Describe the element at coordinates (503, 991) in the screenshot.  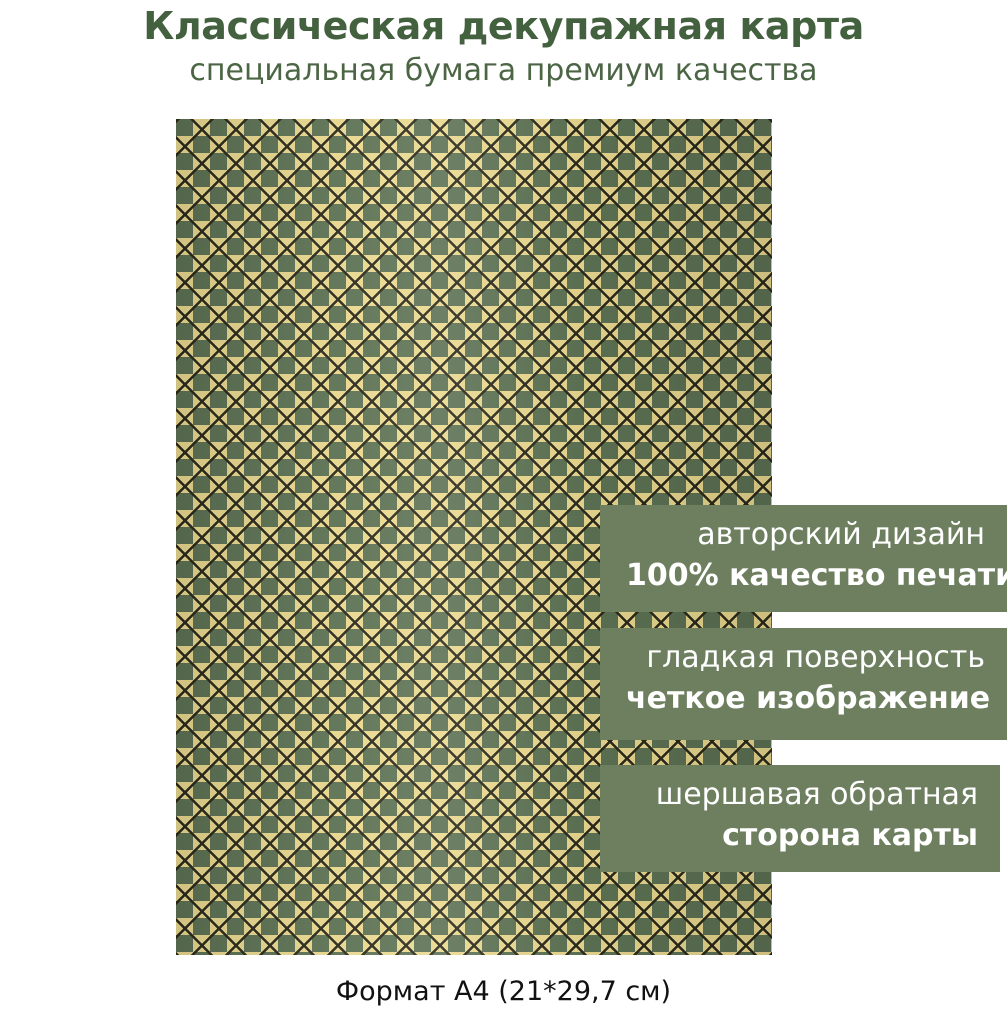
I see `format-caption: Формат А4 (21*29,7 см)` at that location.